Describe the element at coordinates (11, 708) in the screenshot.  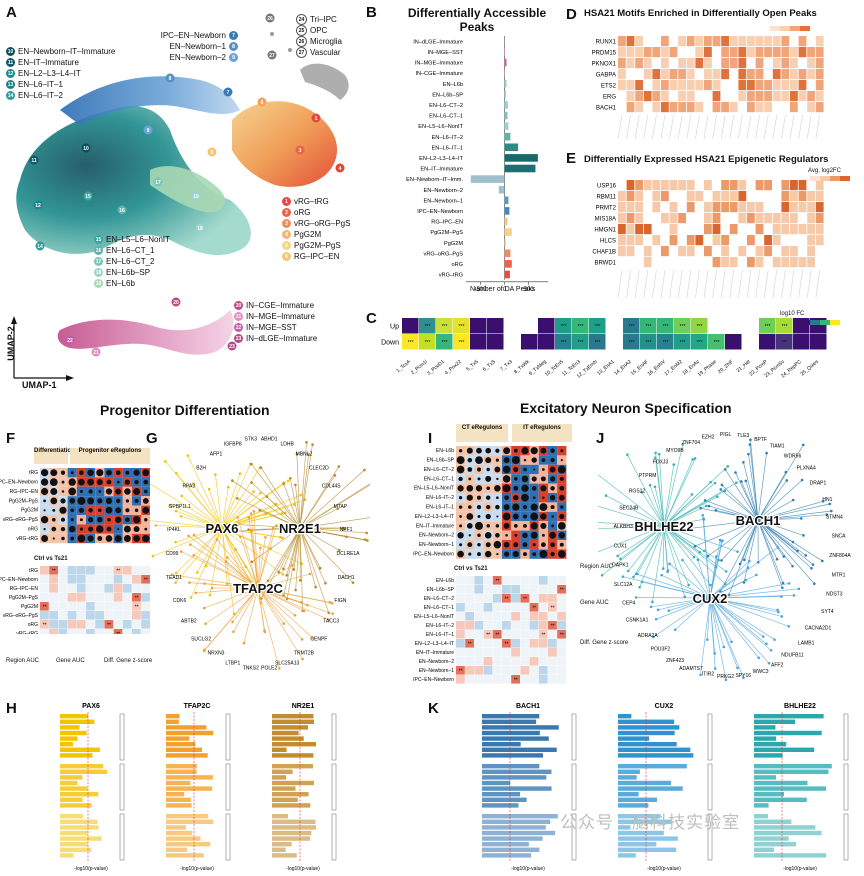
I see `panel-letter-h: H` at that location.